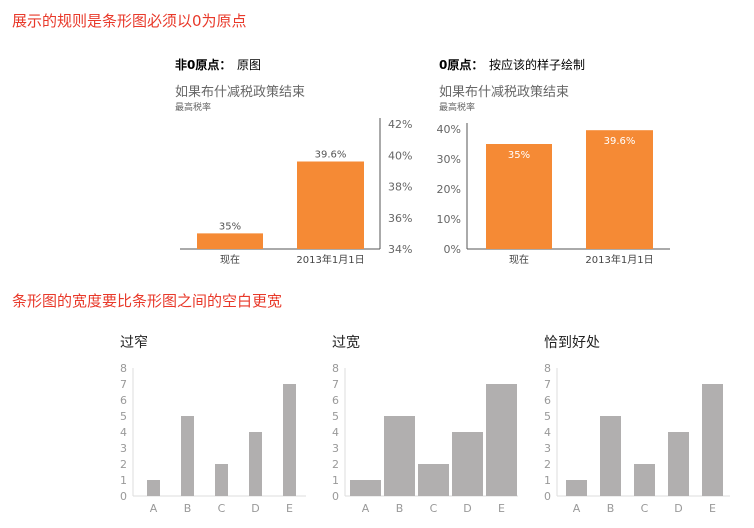 The width and height of the screenshot is (754, 528). What do you see at coordinates (449, 189) in the screenshot?
I see `y-tick-label: 20%` at bounding box center [449, 189].